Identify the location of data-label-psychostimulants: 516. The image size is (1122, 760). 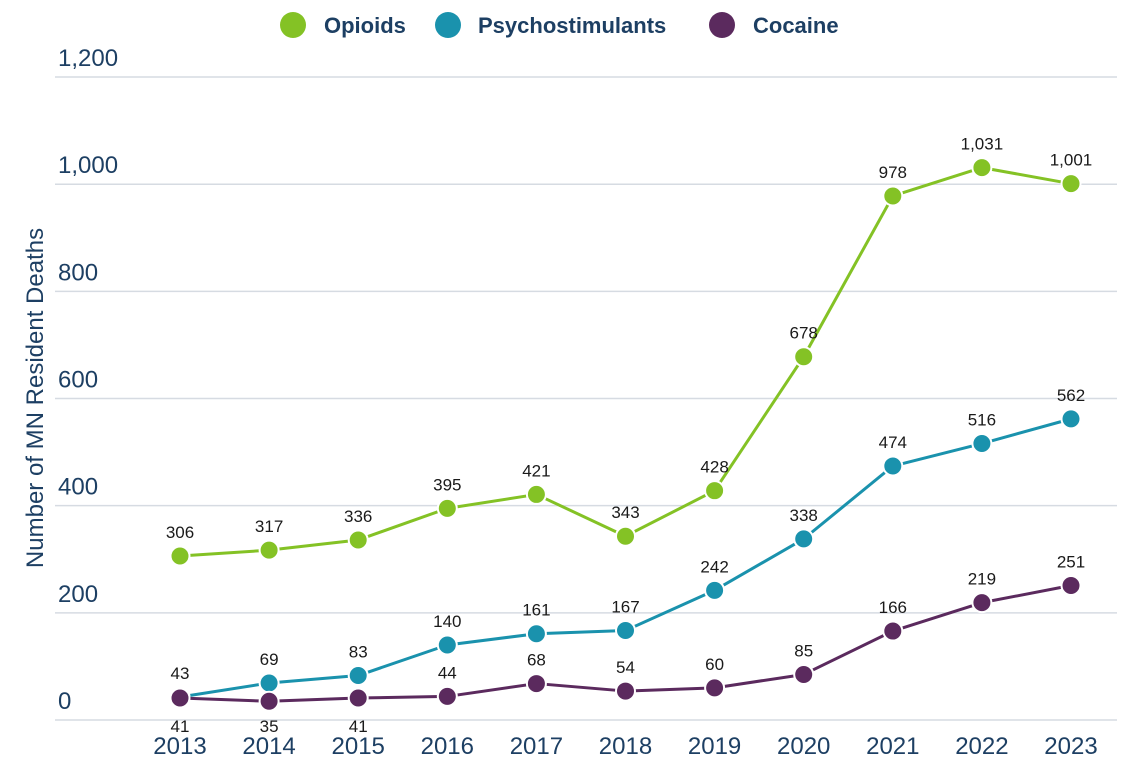
(982, 420).